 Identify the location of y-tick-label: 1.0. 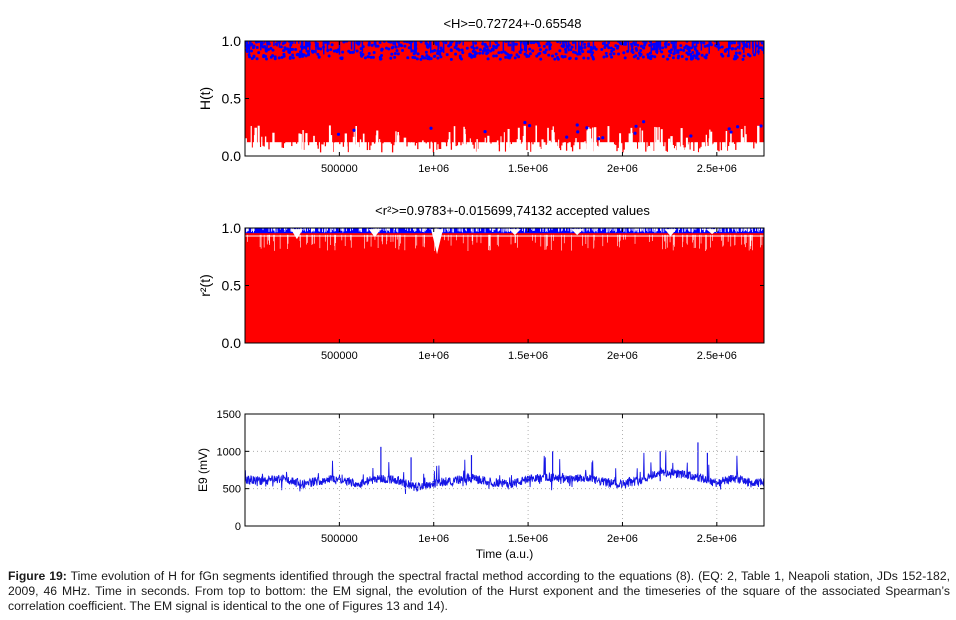
(232, 228).